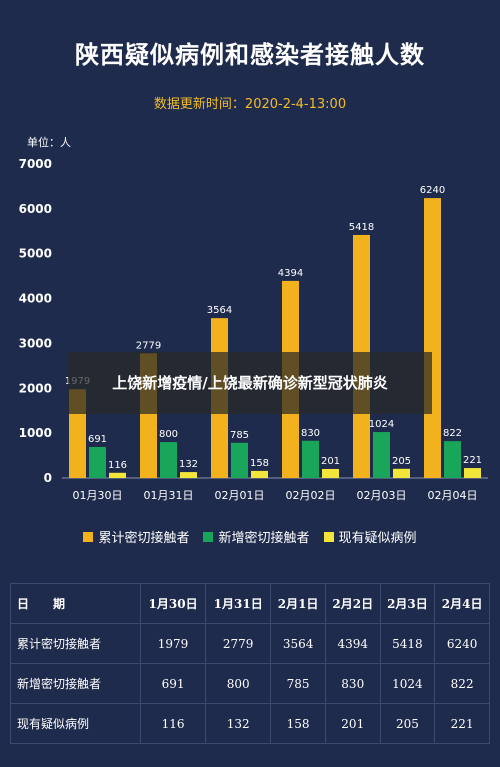 The height and width of the screenshot is (767, 500). I want to click on table-cell: 6240, so click(462, 643).